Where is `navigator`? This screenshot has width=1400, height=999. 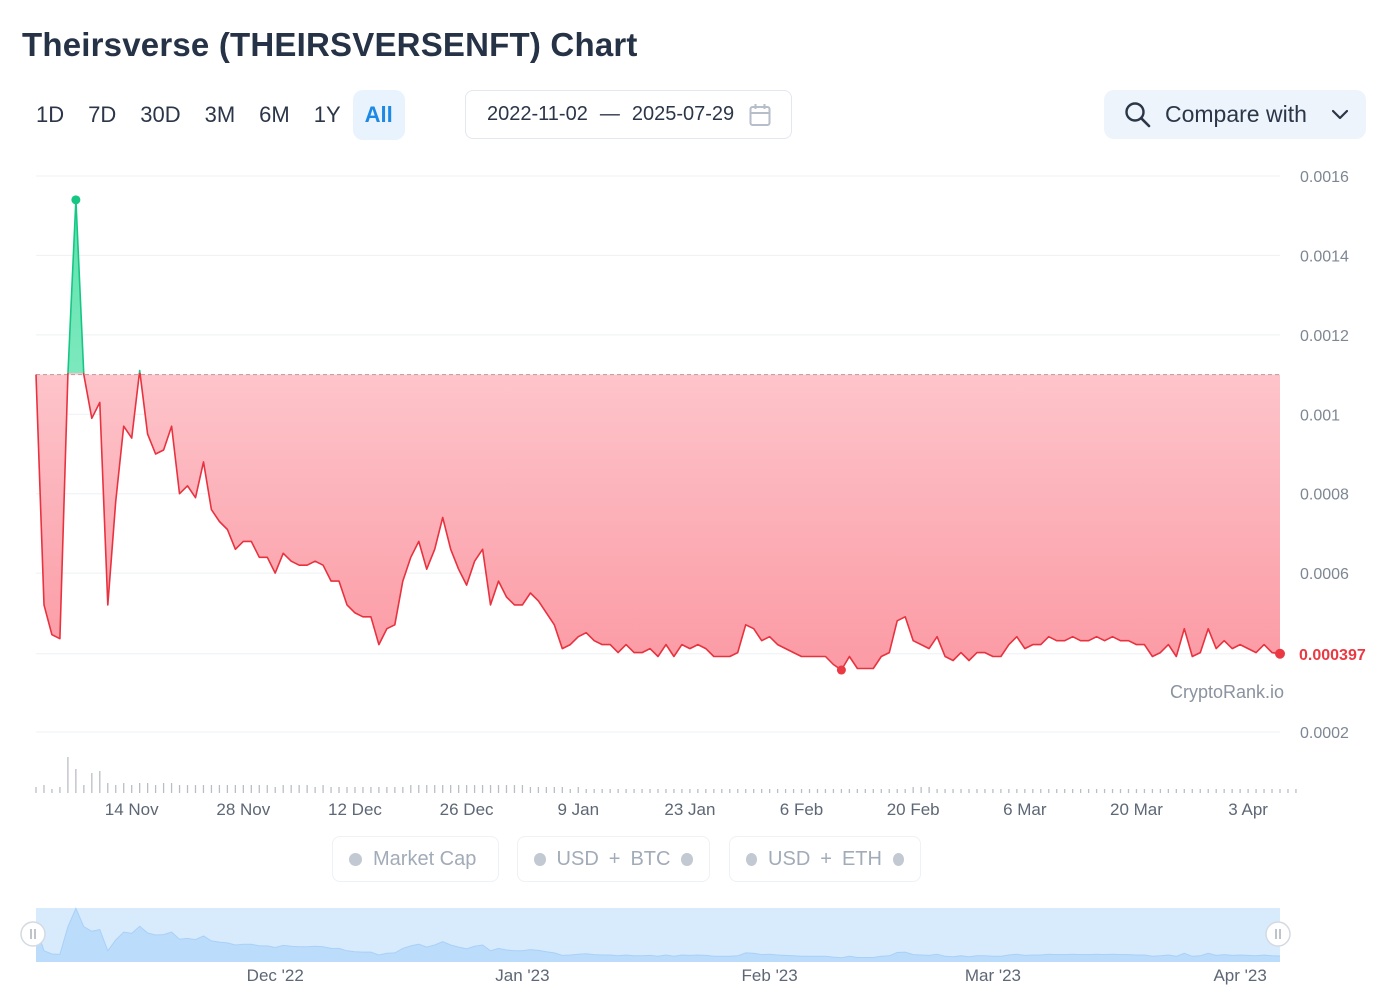
navigator is located at coordinates (655, 934).